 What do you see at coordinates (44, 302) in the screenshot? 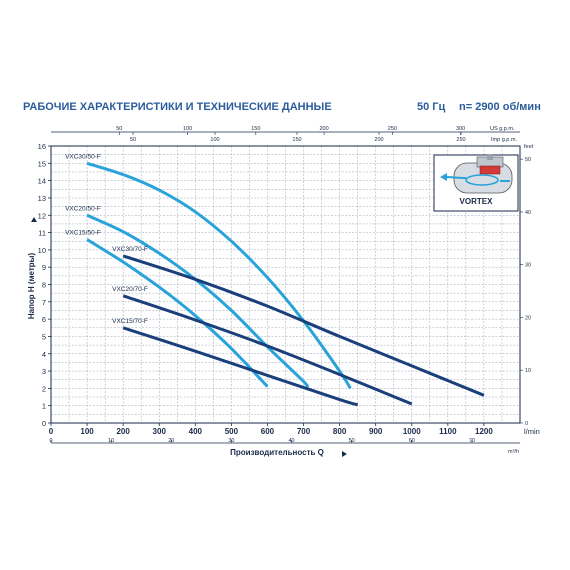
I see `y-tick-label: 7` at bounding box center [44, 302].